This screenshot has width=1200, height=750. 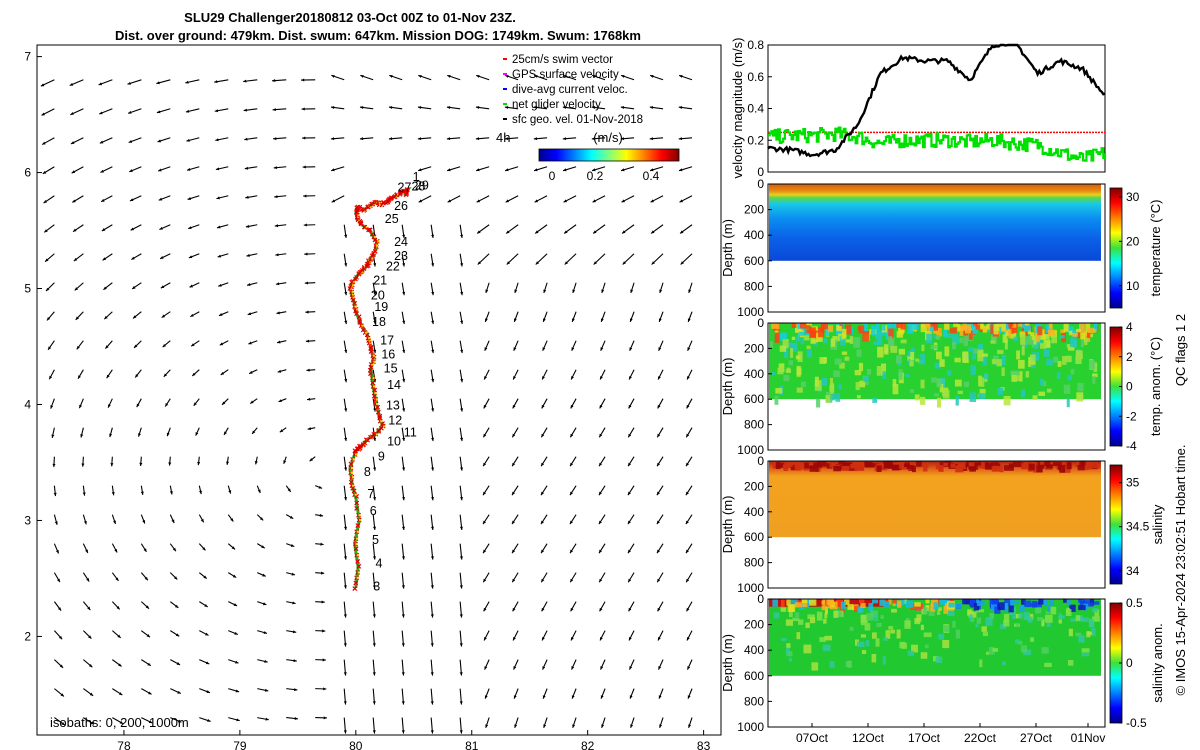 I want to click on section-colorbar, so click(x=1116, y=248).